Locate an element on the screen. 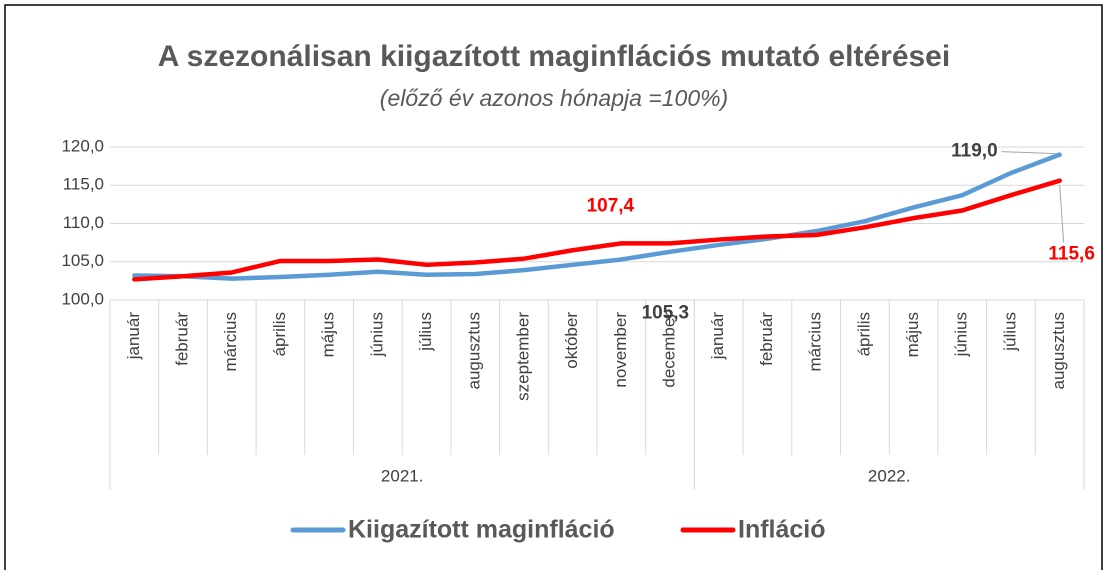 The height and width of the screenshot is (575, 1108). x-tick-label: október is located at coordinates (571, 340).